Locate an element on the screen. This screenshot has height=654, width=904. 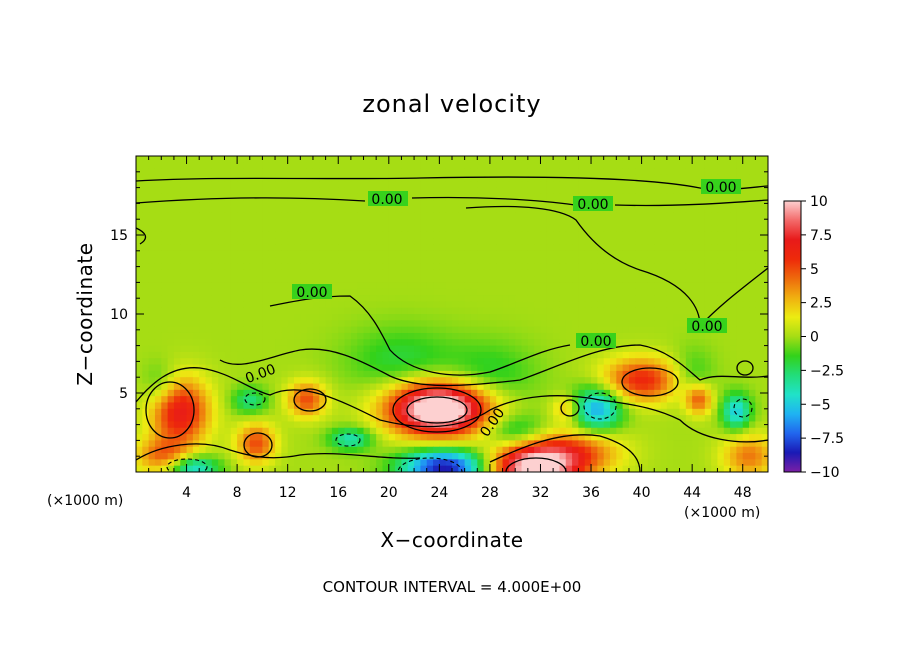
contour-ring-peak is located at coordinates (437, 410).